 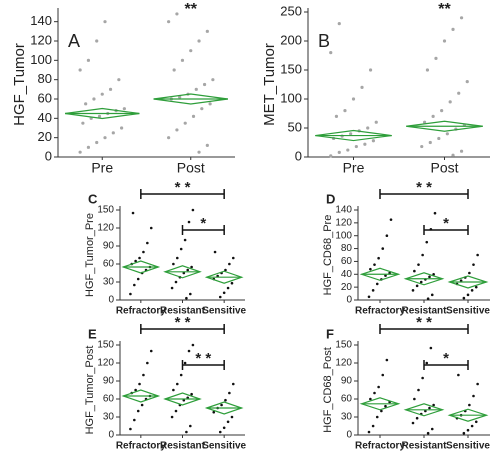 What do you see at coordinates (109, 417) in the screenshot?
I see `y-tick-label: 30` at bounding box center [109, 417].